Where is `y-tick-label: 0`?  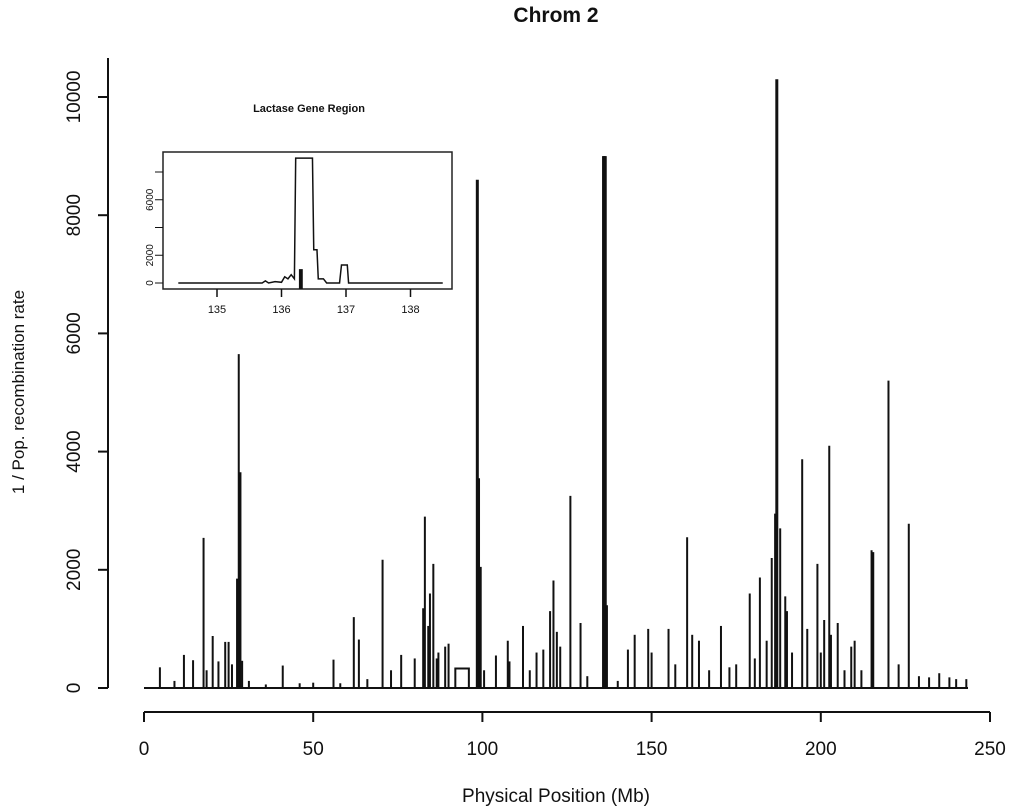
y-tick-label: 0 is located at coordinates (74, 688).